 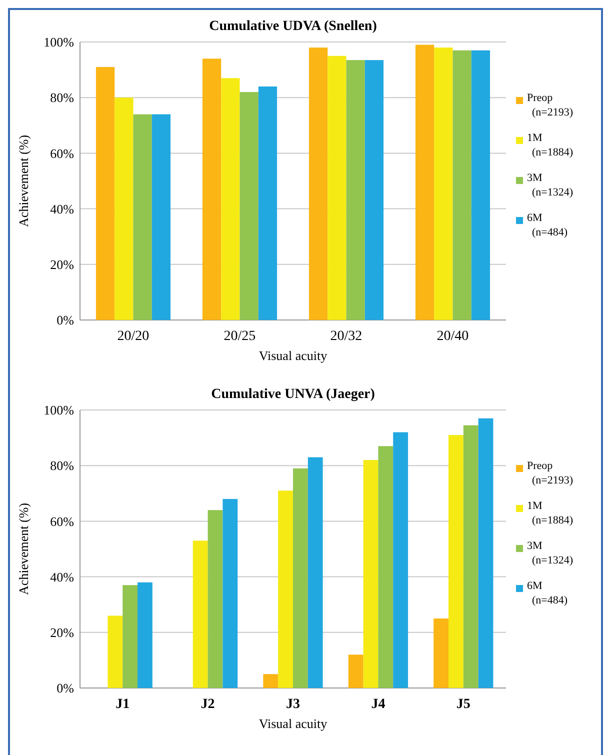 I want to click on x-tick-label: 20/40, so click(x=452, y=336).